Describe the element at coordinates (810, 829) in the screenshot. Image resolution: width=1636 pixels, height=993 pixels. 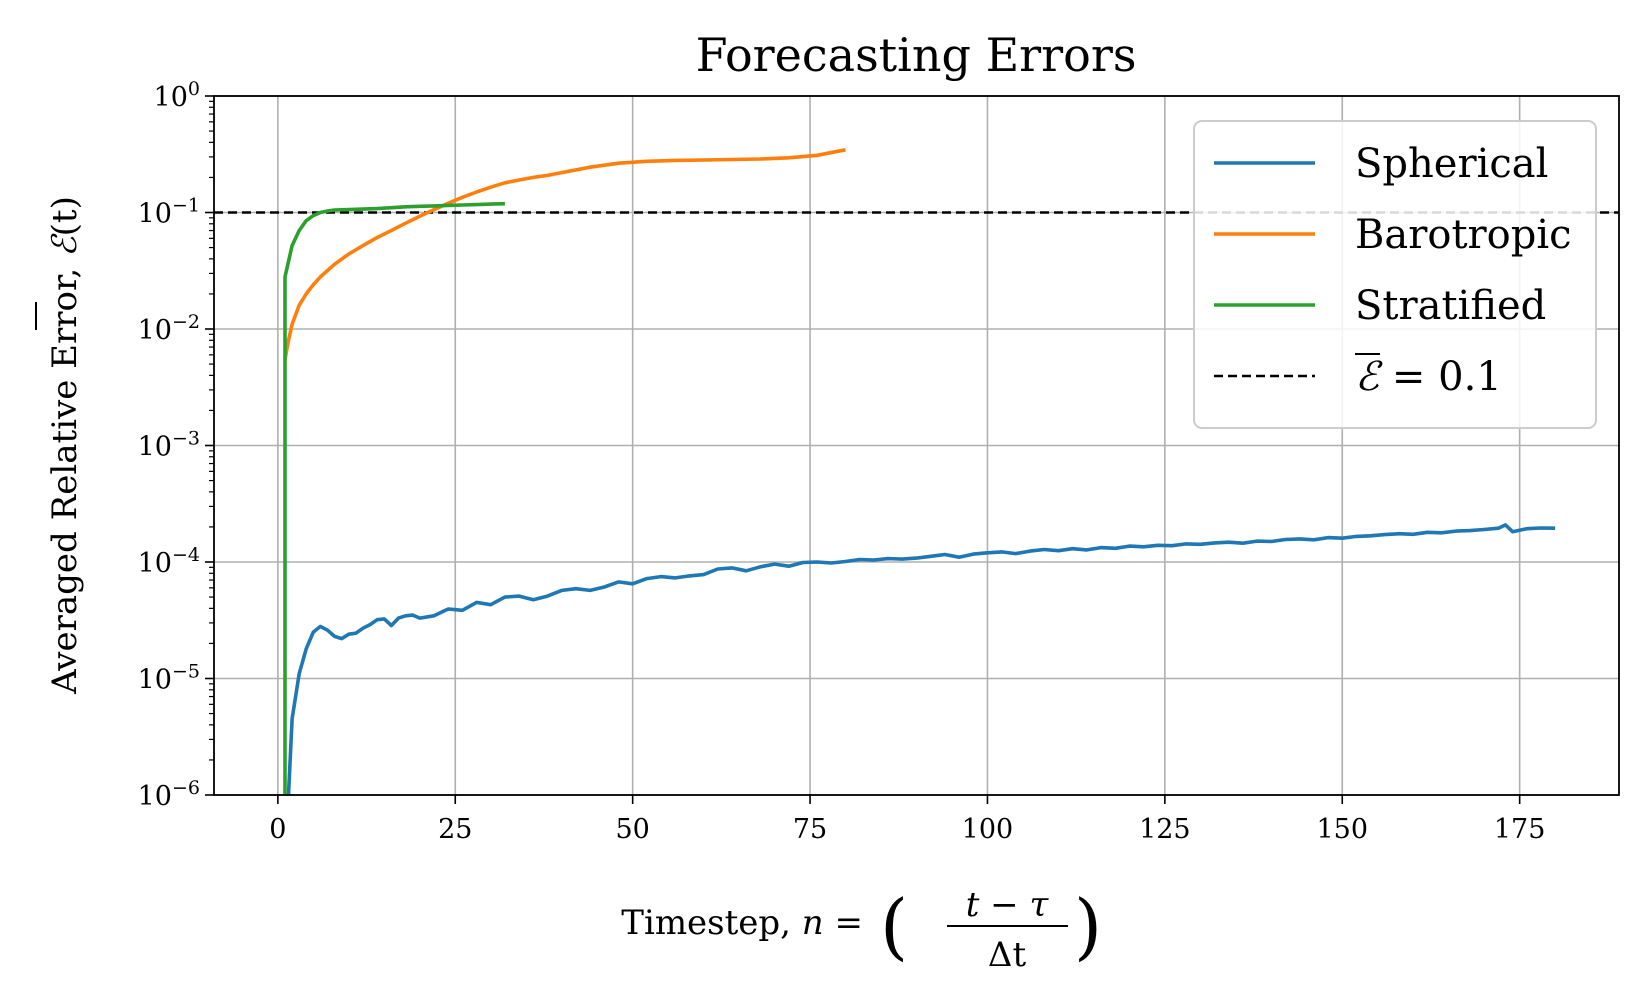
I see `x-tick-label: 75` at that location.